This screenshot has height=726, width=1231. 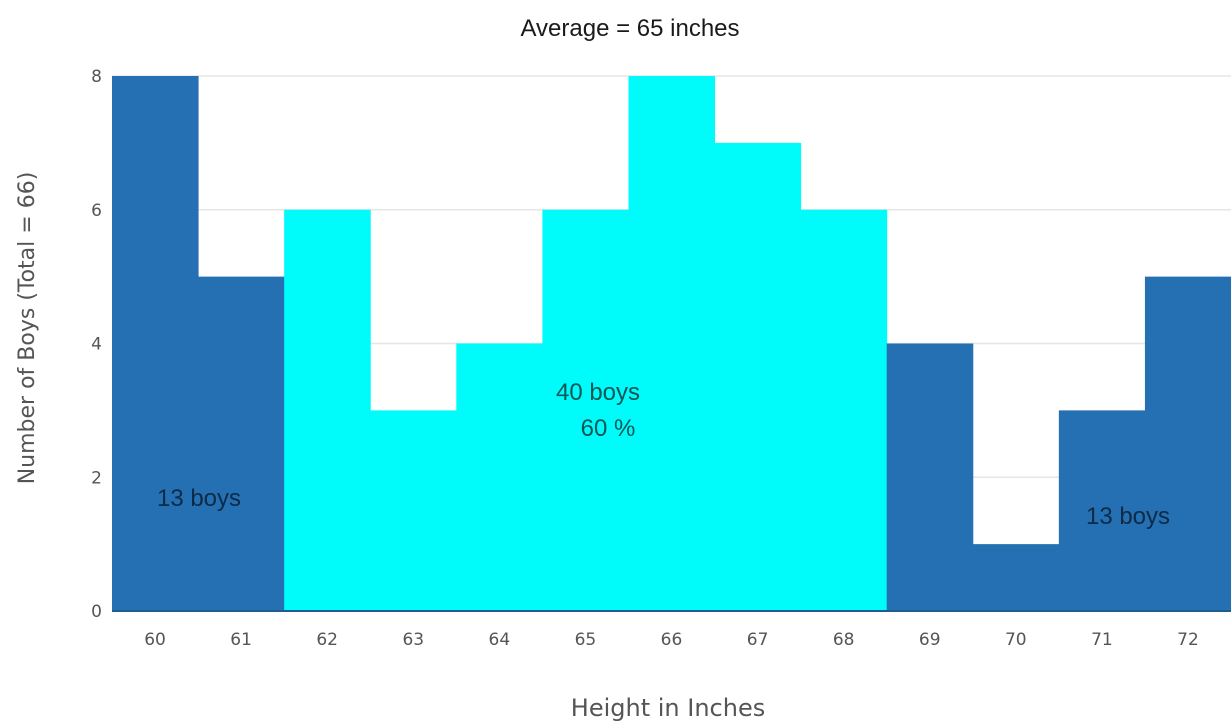 What do you see at coordinates (598, 392) in the screenshot?
I see `middle-count-annotation: 40 boys` at bounding box center [598, 392].